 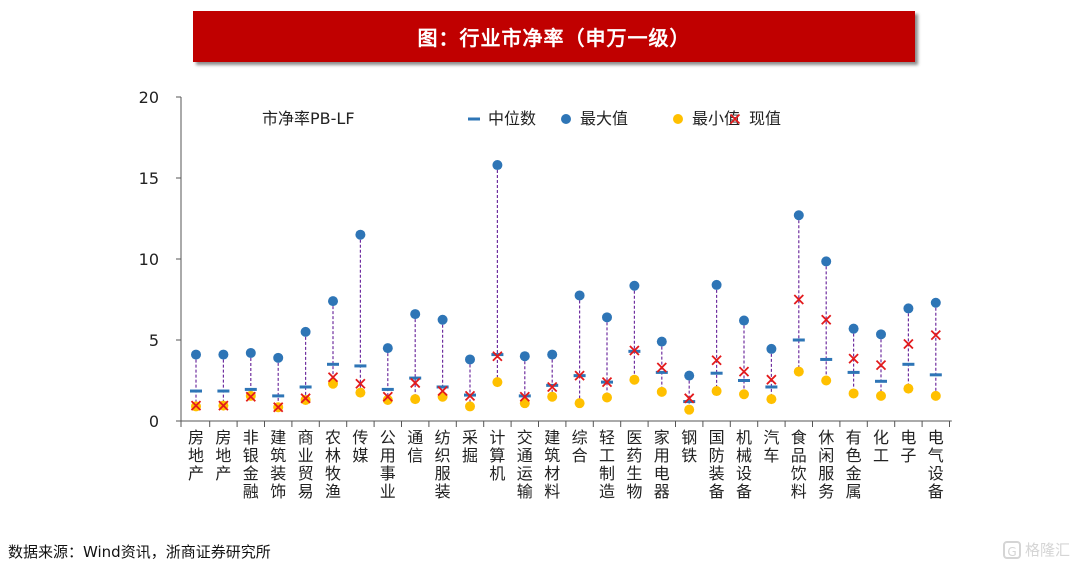 I want to click on legend-max-icon, so click(x=566, y=119).